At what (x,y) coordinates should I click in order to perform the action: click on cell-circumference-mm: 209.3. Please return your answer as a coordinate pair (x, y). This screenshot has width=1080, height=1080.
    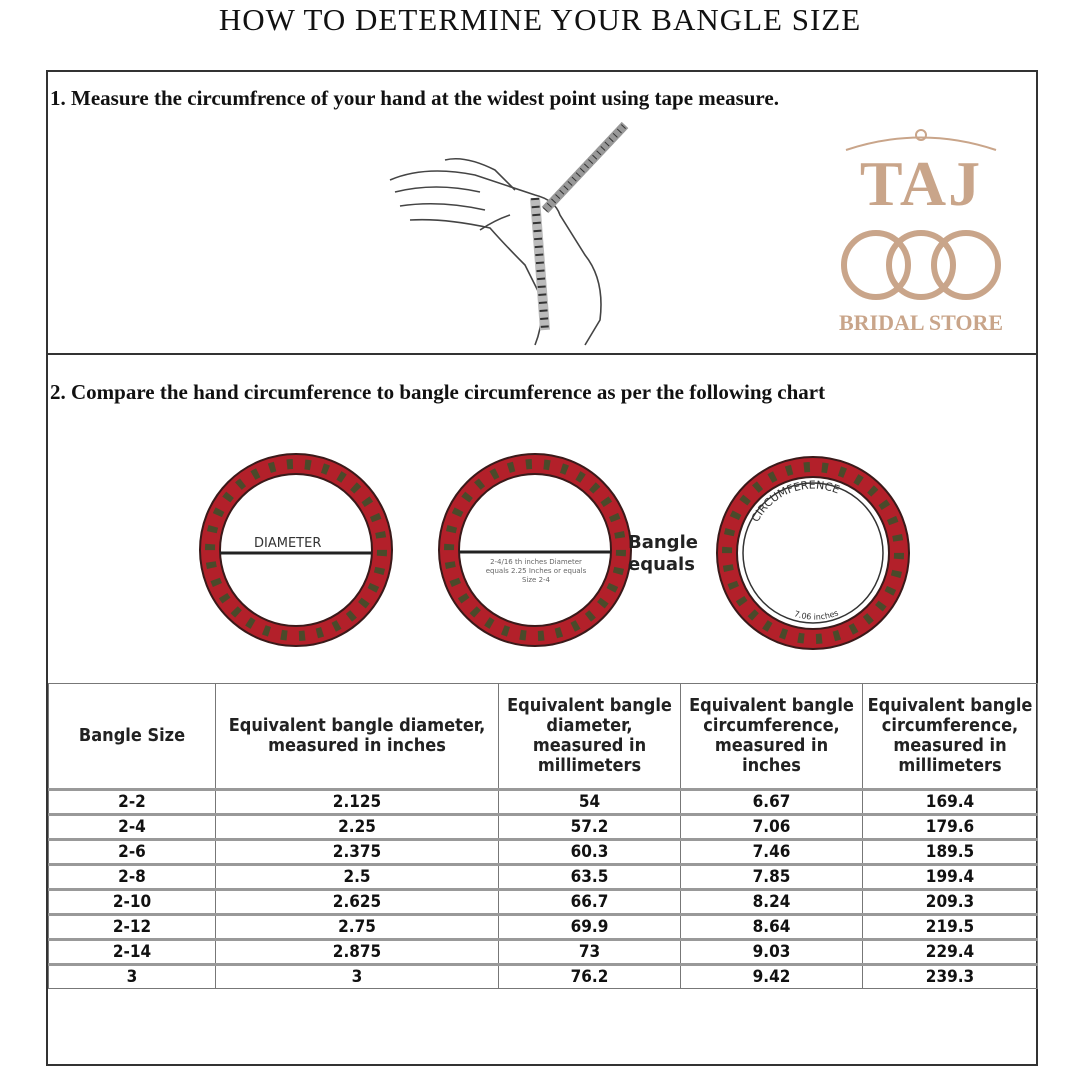
    Looking at the image, I should click on (950, 901).